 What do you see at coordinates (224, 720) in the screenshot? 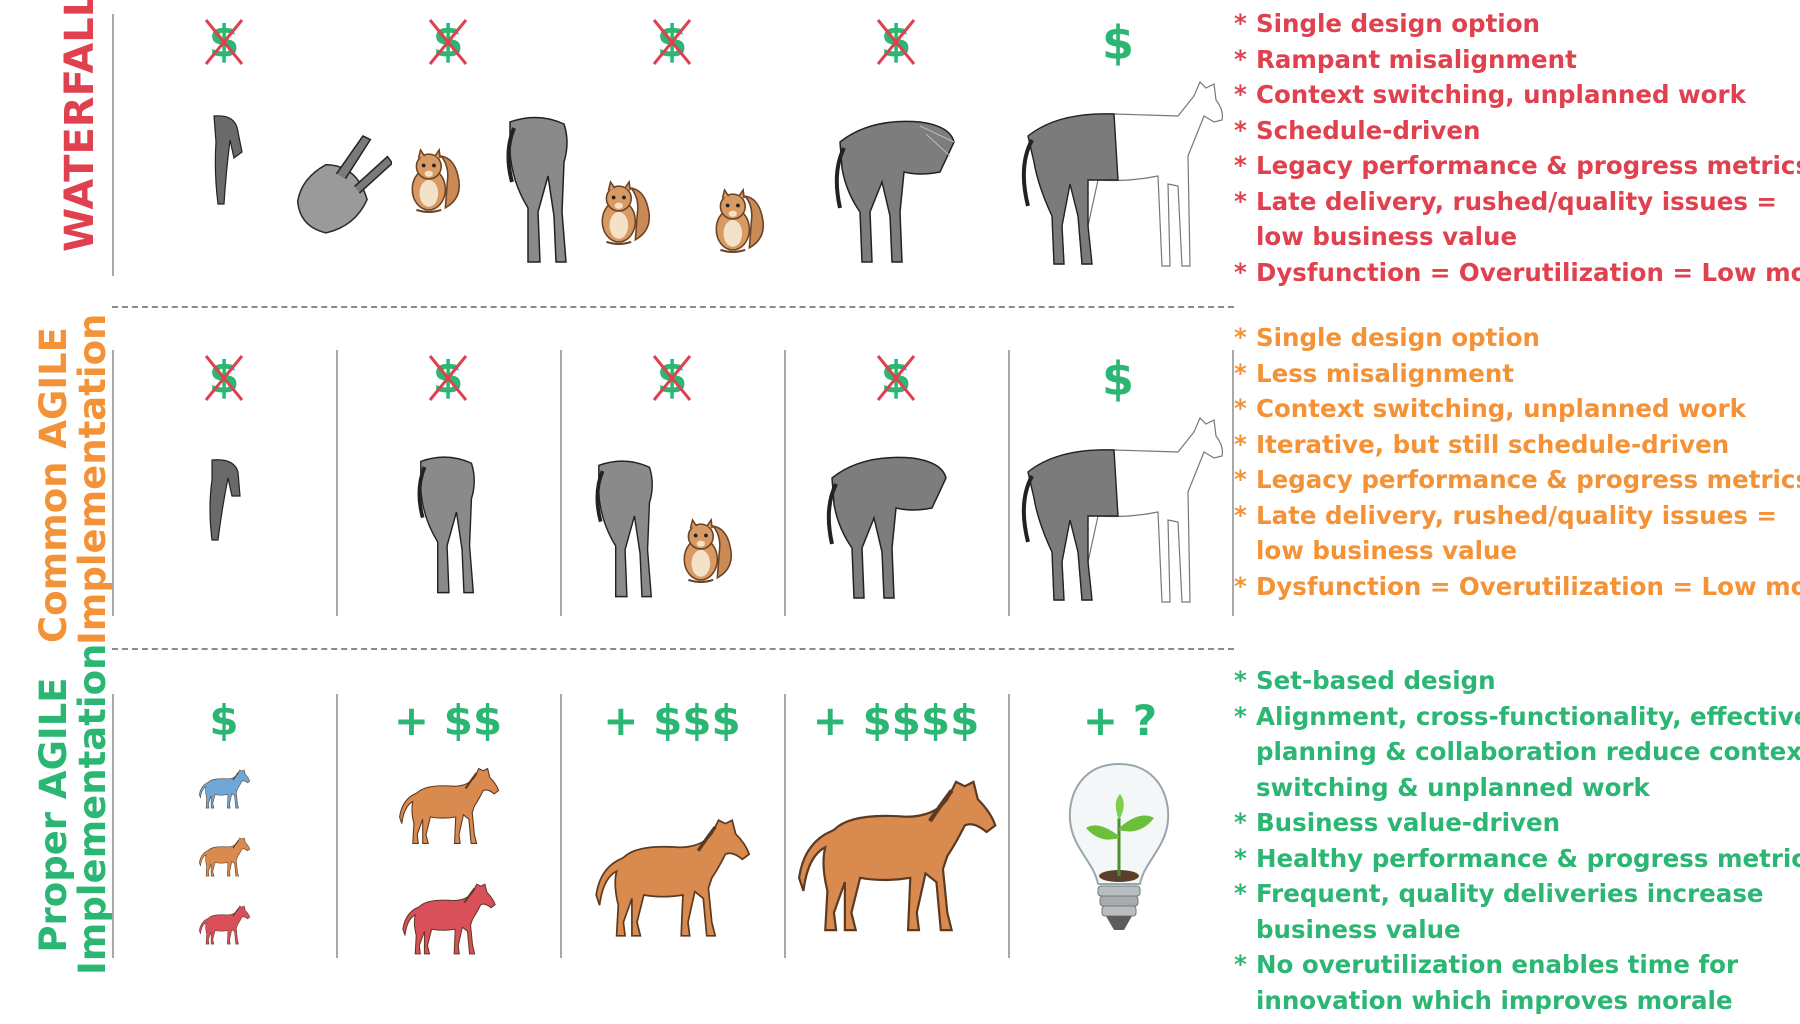
I see `money-value: $` at bounding box center [224, 720].